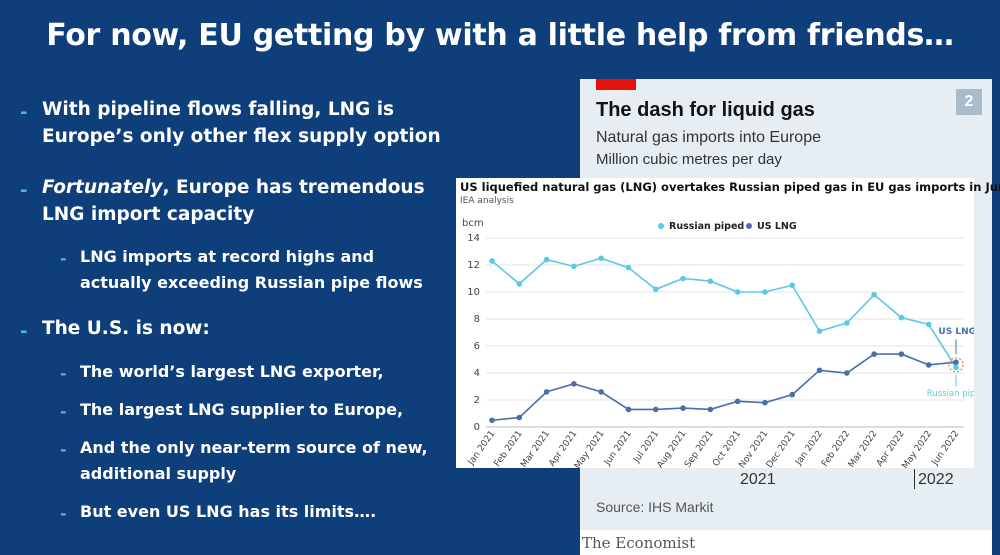 The width and height of the screenshot is (1000, 555). I want to click on y-tick-label: 8, so click(477, 319).